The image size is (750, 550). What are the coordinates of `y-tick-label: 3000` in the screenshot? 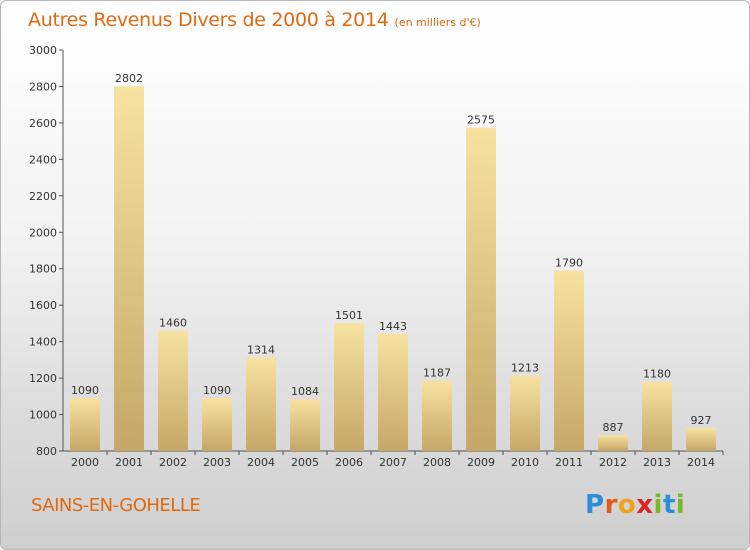 It's located at (43, 50).